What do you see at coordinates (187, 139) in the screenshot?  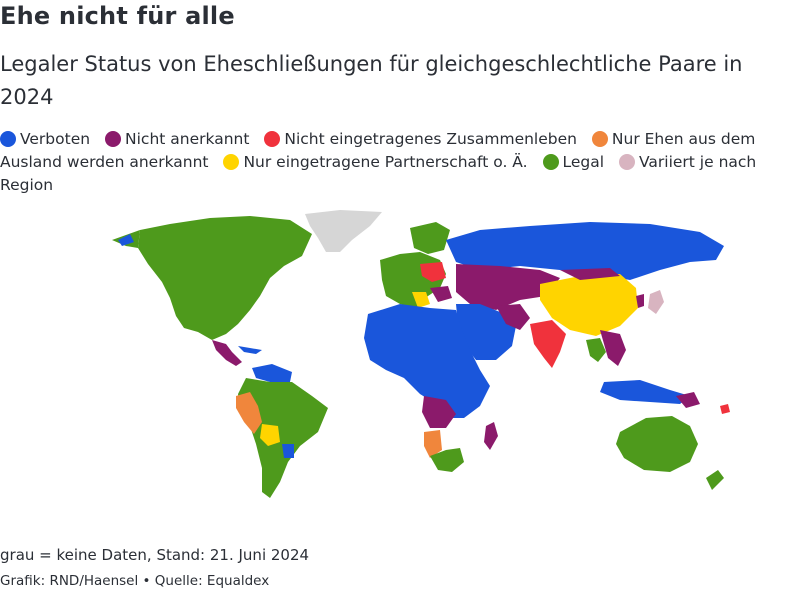 I see `legend-label: Nicht anerkannt` at bounding box center [187, 139].